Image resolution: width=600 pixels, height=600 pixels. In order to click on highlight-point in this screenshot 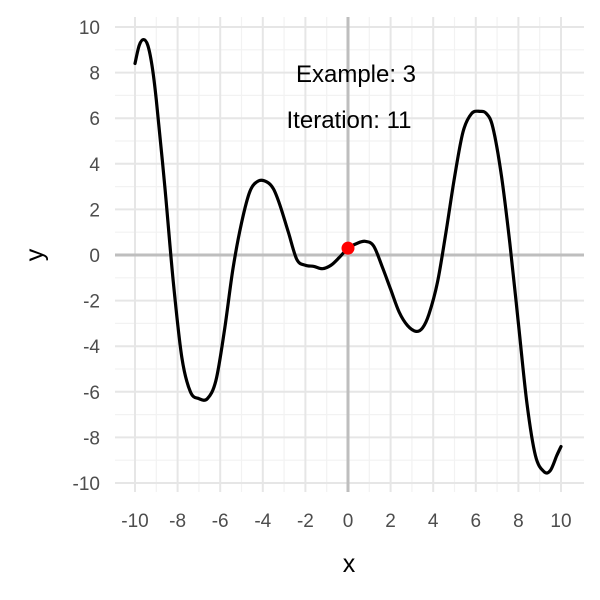, I will do `click(348, 248)`.